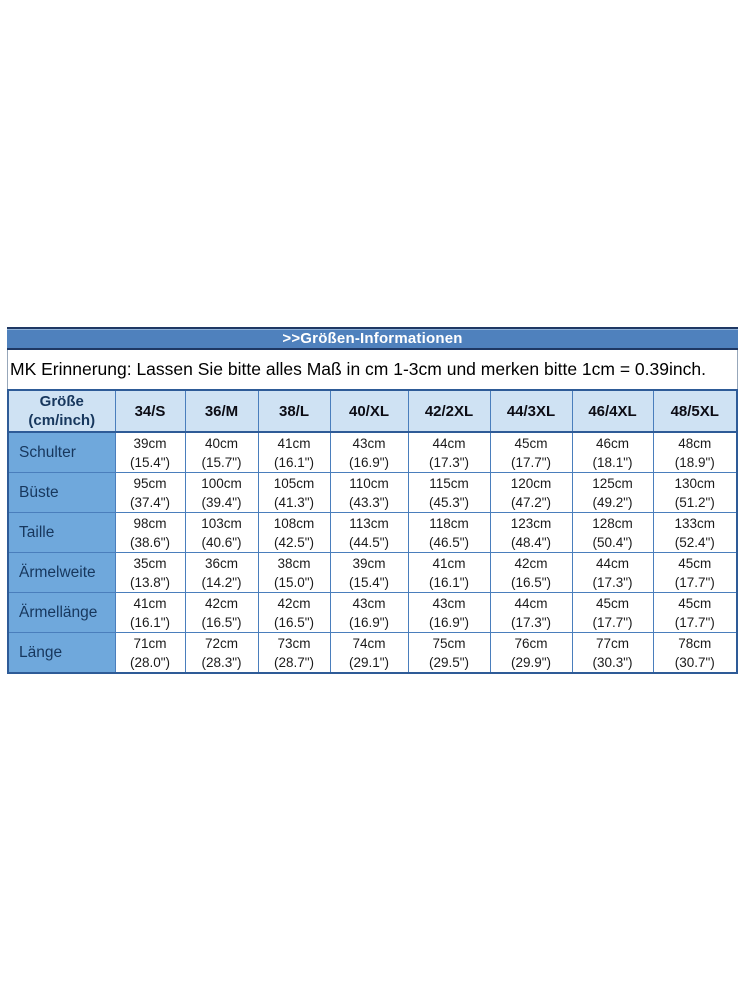  Describe the element at coordinates (221, 492) in the screenshot. I see `measurement-cell: 100cm (39.4")` at that location.